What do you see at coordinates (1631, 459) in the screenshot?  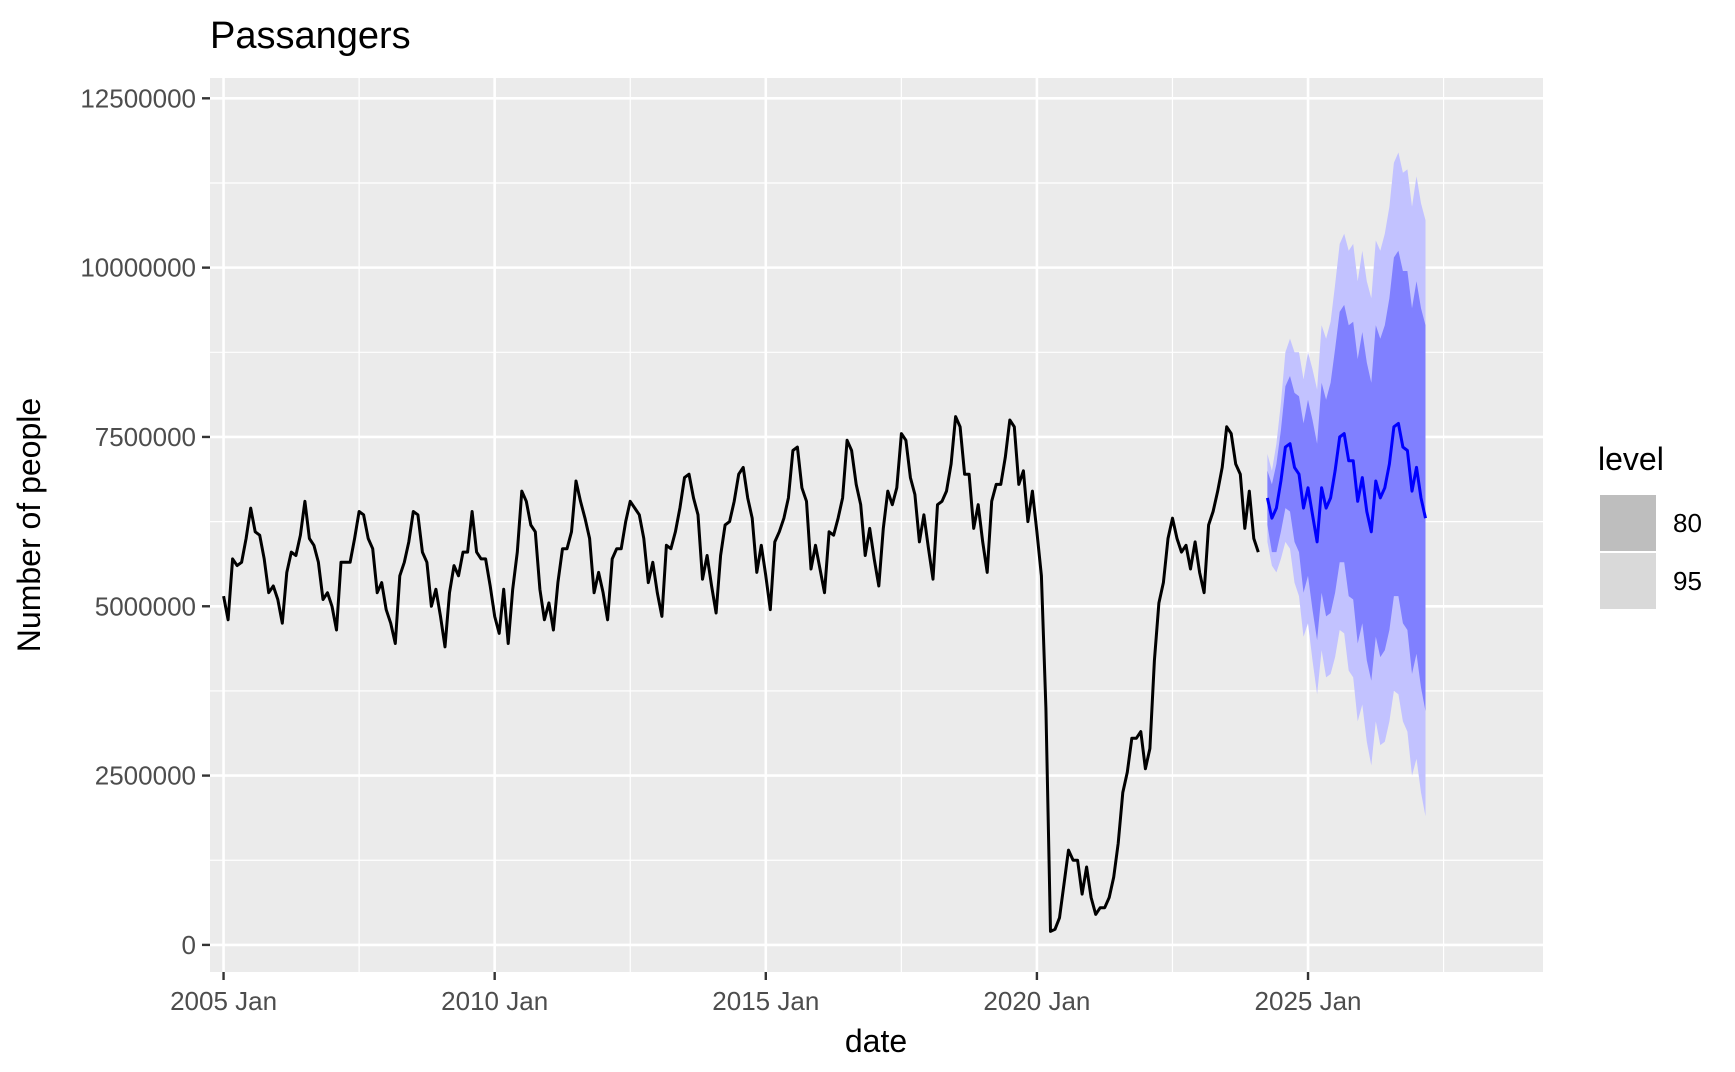 I see `legend-title: level` at bounding box center [1631, 459].